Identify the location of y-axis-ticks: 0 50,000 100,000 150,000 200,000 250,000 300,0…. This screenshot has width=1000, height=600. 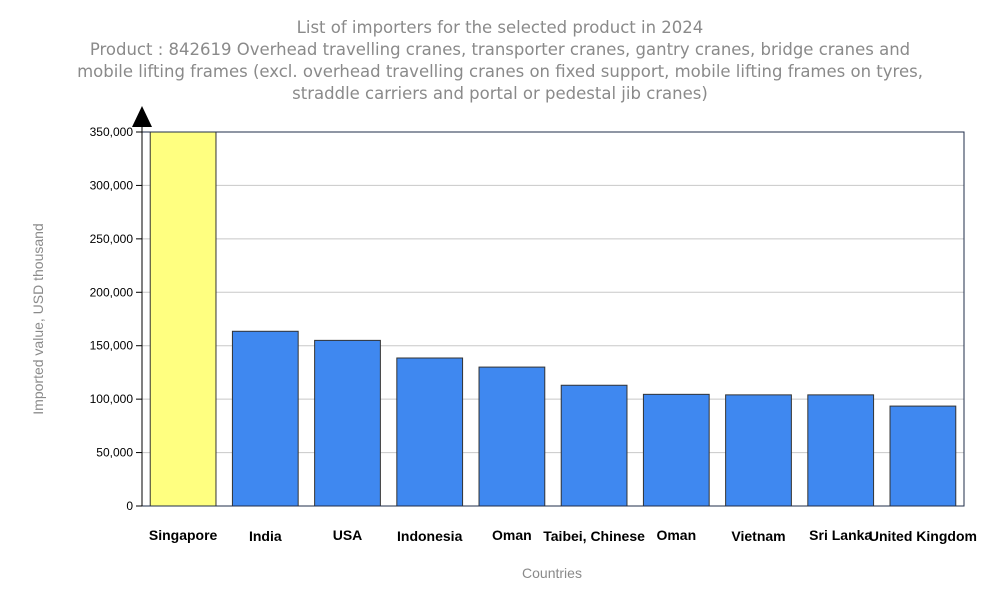
(116, 317).